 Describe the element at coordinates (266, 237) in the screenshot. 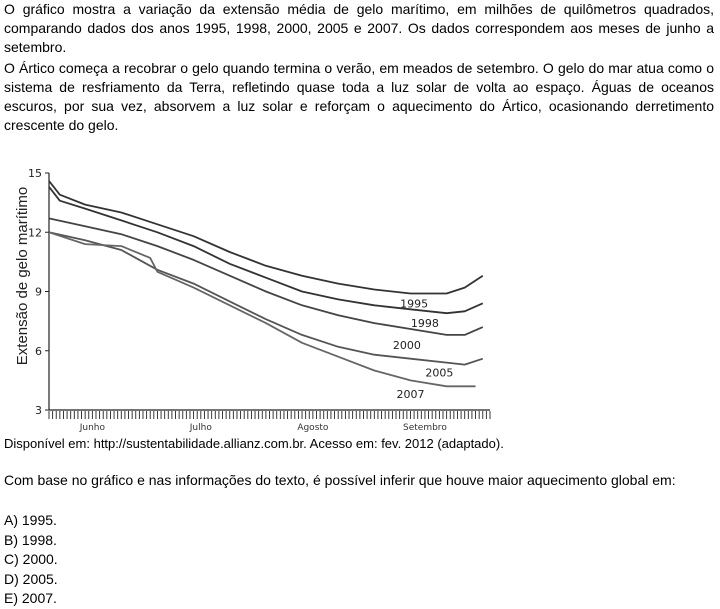

I see `series-line-1995` at that location.